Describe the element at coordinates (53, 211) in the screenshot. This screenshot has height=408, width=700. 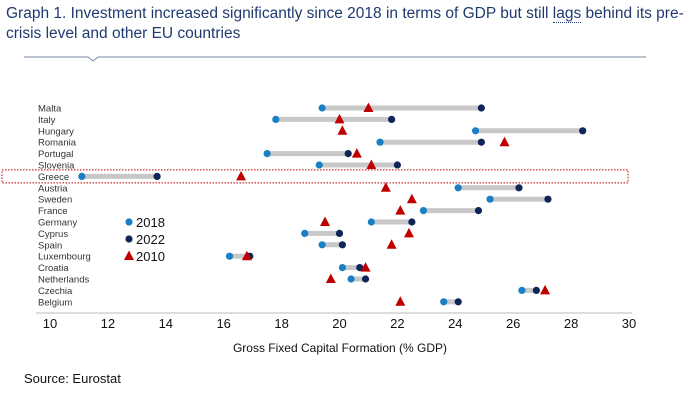
I see `category-label: France` at that location.